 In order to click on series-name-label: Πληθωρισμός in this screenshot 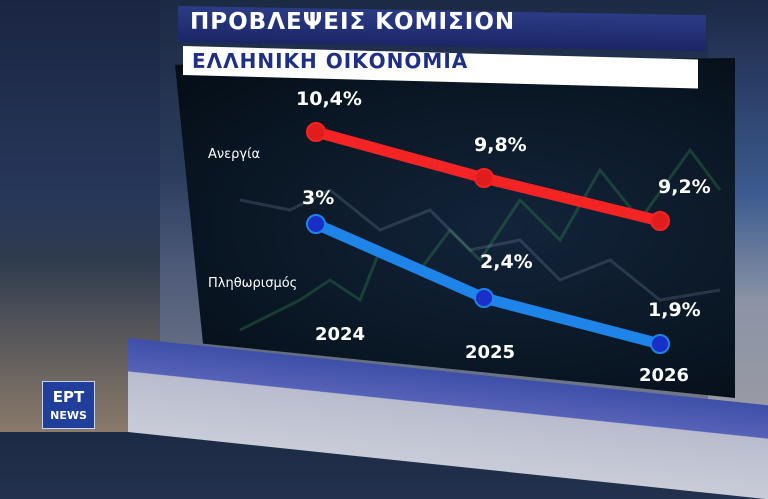, I will do `click(252, 283)`.